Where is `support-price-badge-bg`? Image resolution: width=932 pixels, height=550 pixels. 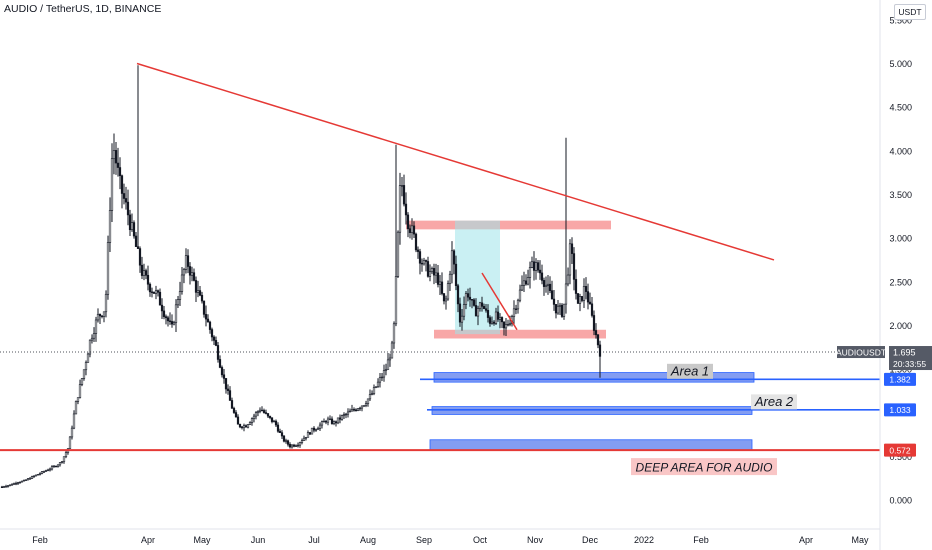
support-price-badge-bg is located at coordinates (900, 450).